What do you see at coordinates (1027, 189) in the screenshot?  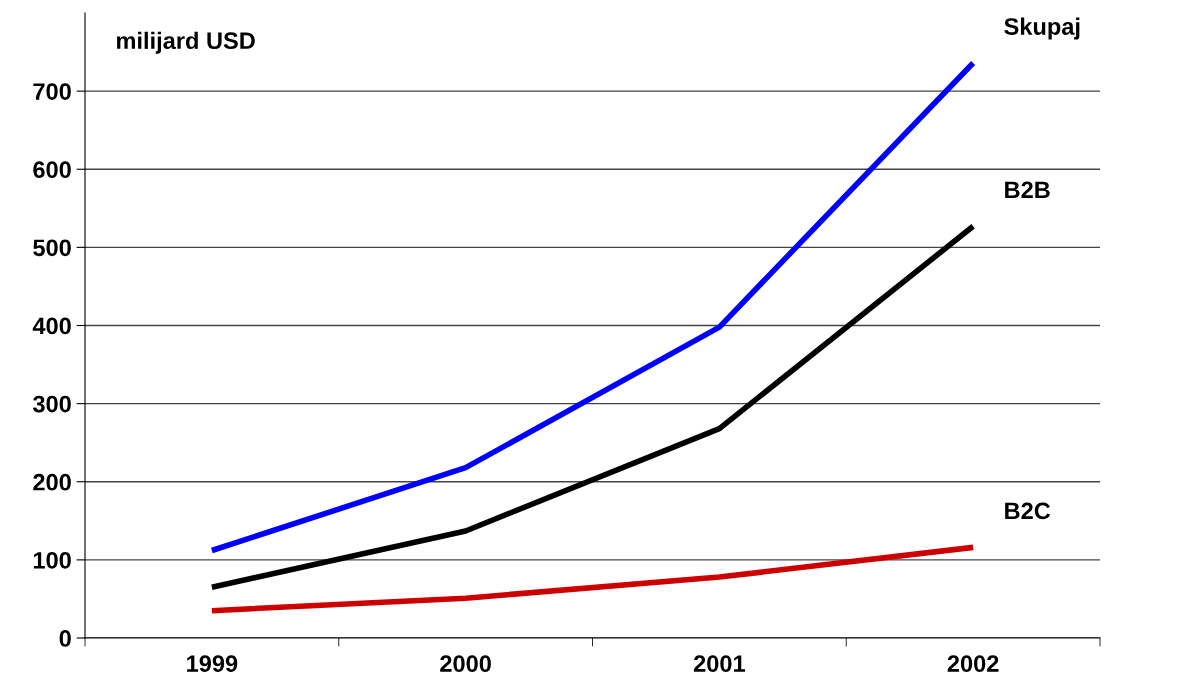 I see `series-label: B2B` at bounding box center [1027, 189].